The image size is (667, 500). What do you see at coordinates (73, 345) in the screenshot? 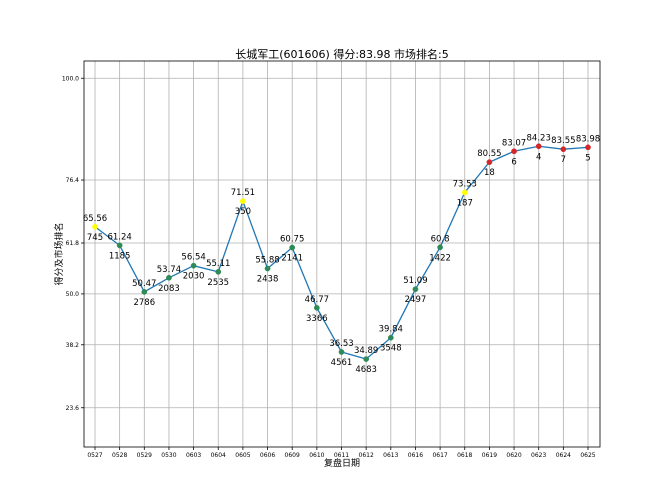
I see `y-tick-label: 38.2` at bounding box center [73, 345].